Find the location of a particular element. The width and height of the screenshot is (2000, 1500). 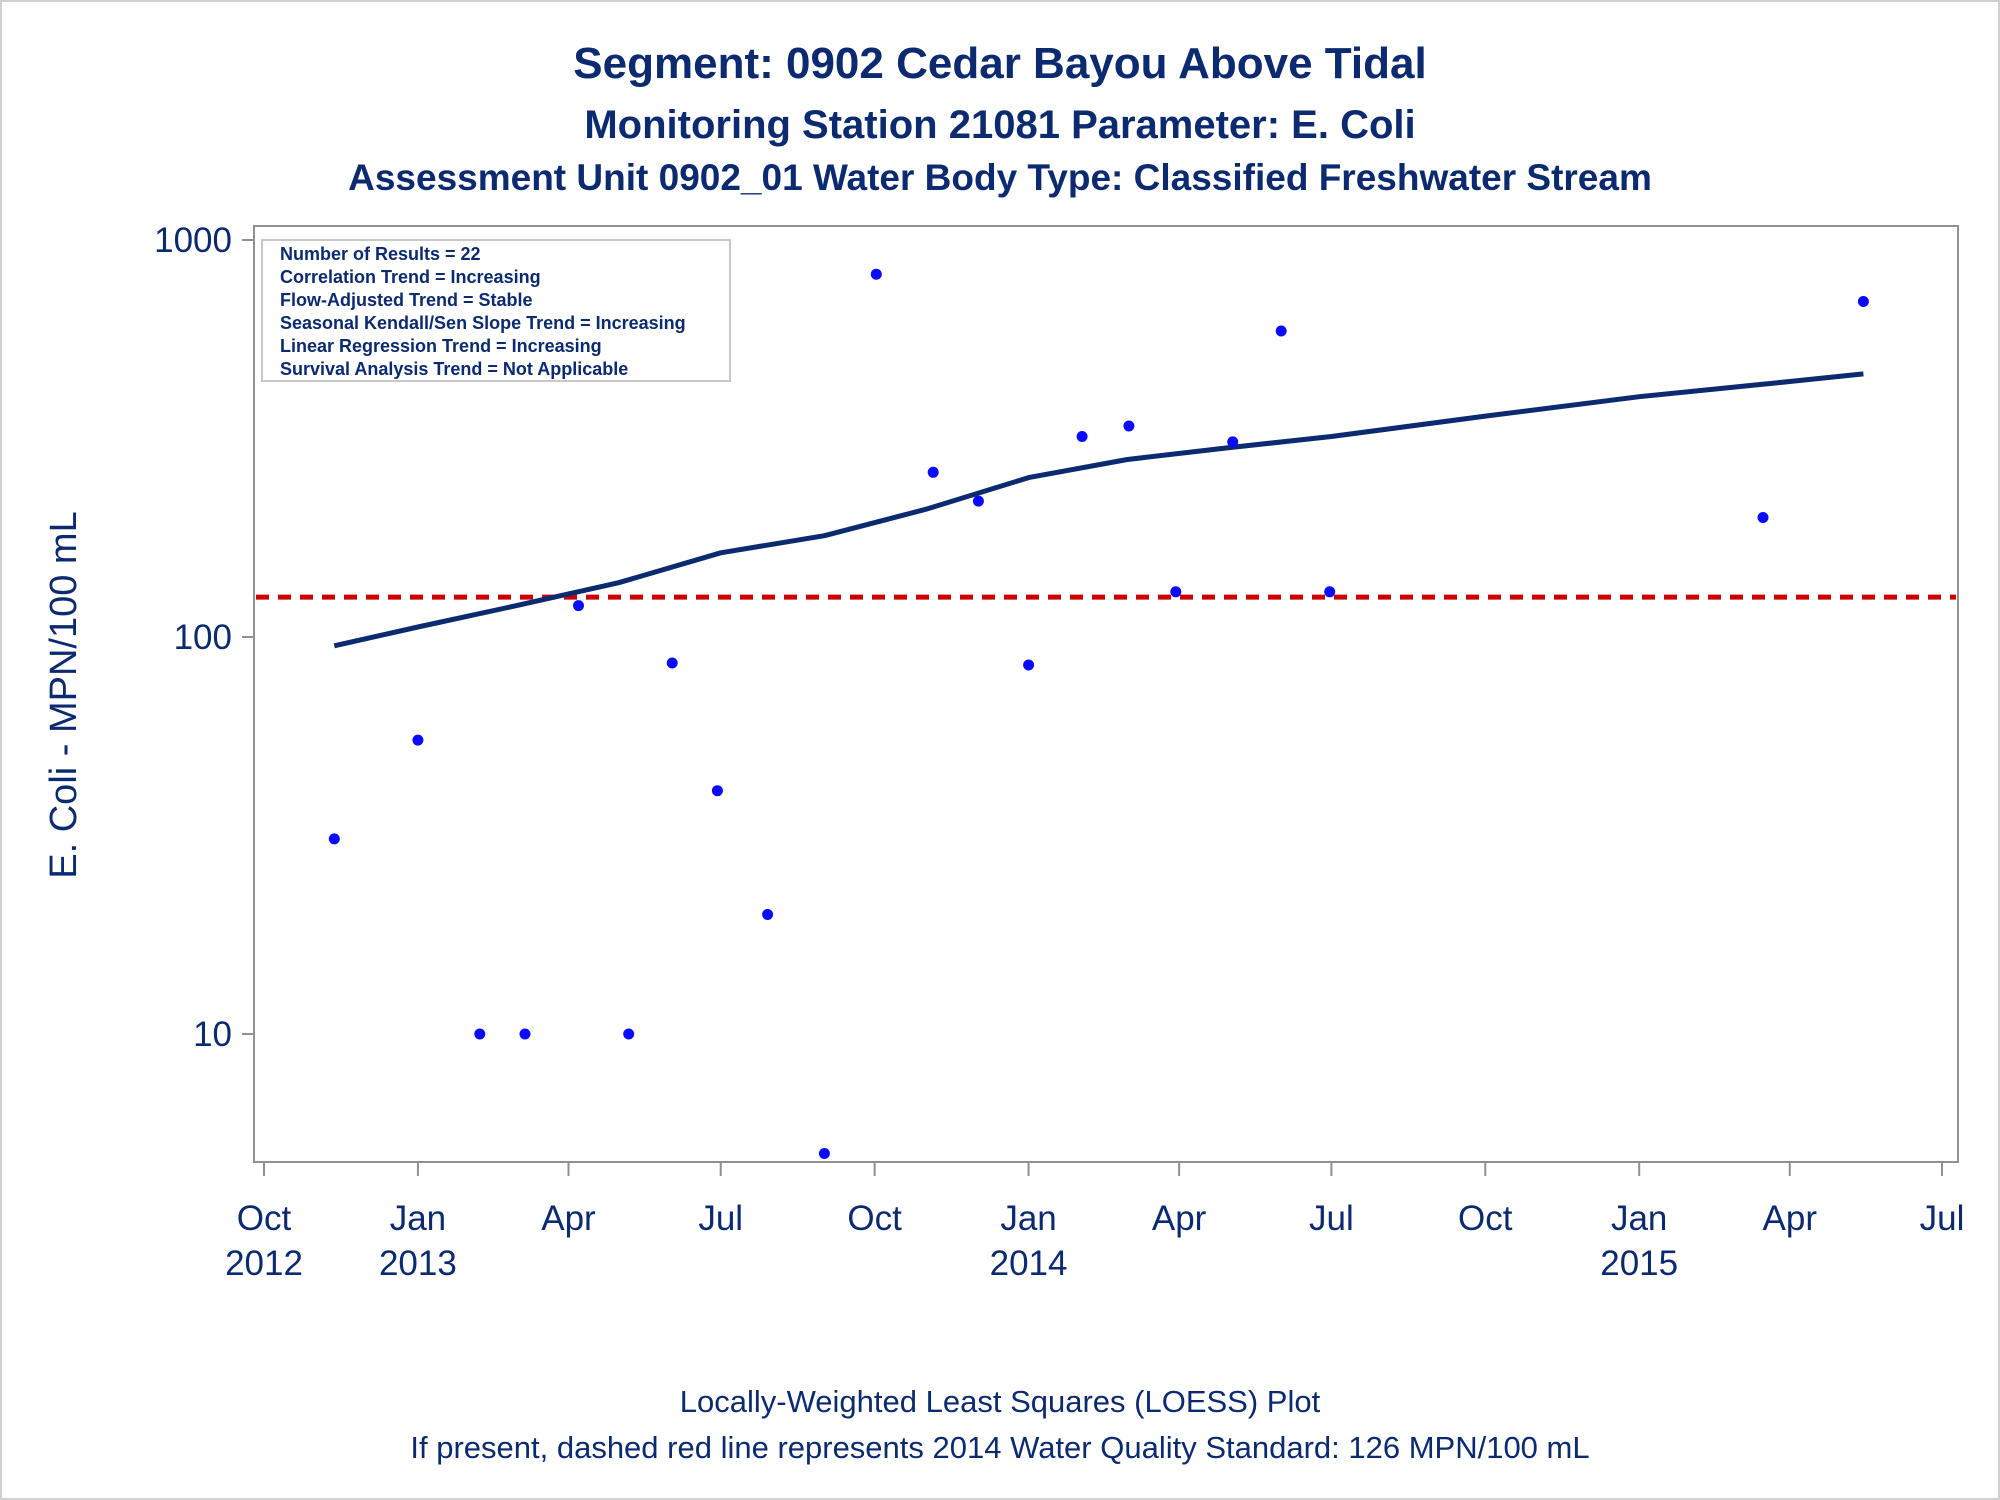

loess-line-layer is located at coordinates (1098, 510).